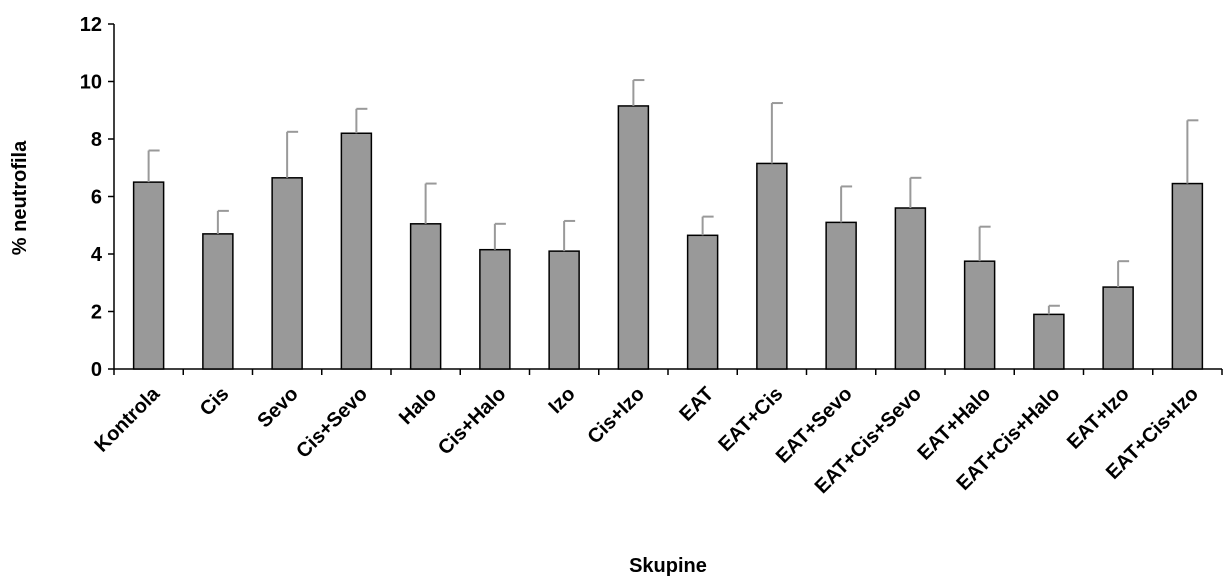 This screenshot has height=580, width=1224. What do you see at coordinates (979, 315) in the screenshot?
I see `bar-eat-halo` at bounding box center [979, 315].